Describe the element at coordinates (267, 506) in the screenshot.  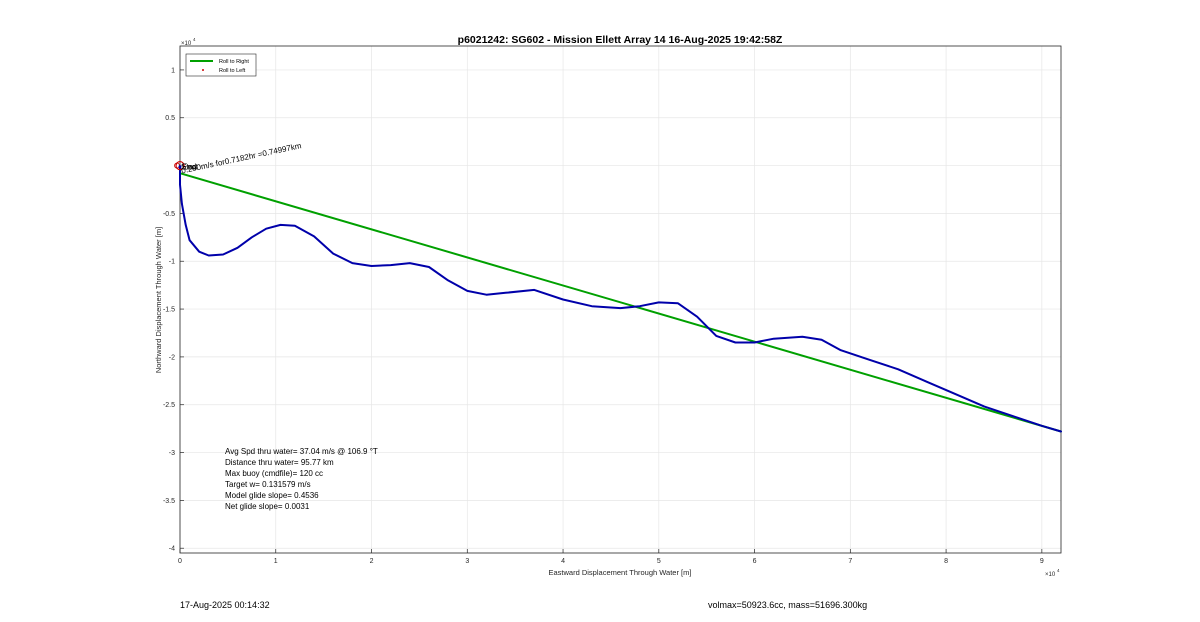
I see `stat-net-glide: Net glide slope= 0.0031` at that location.